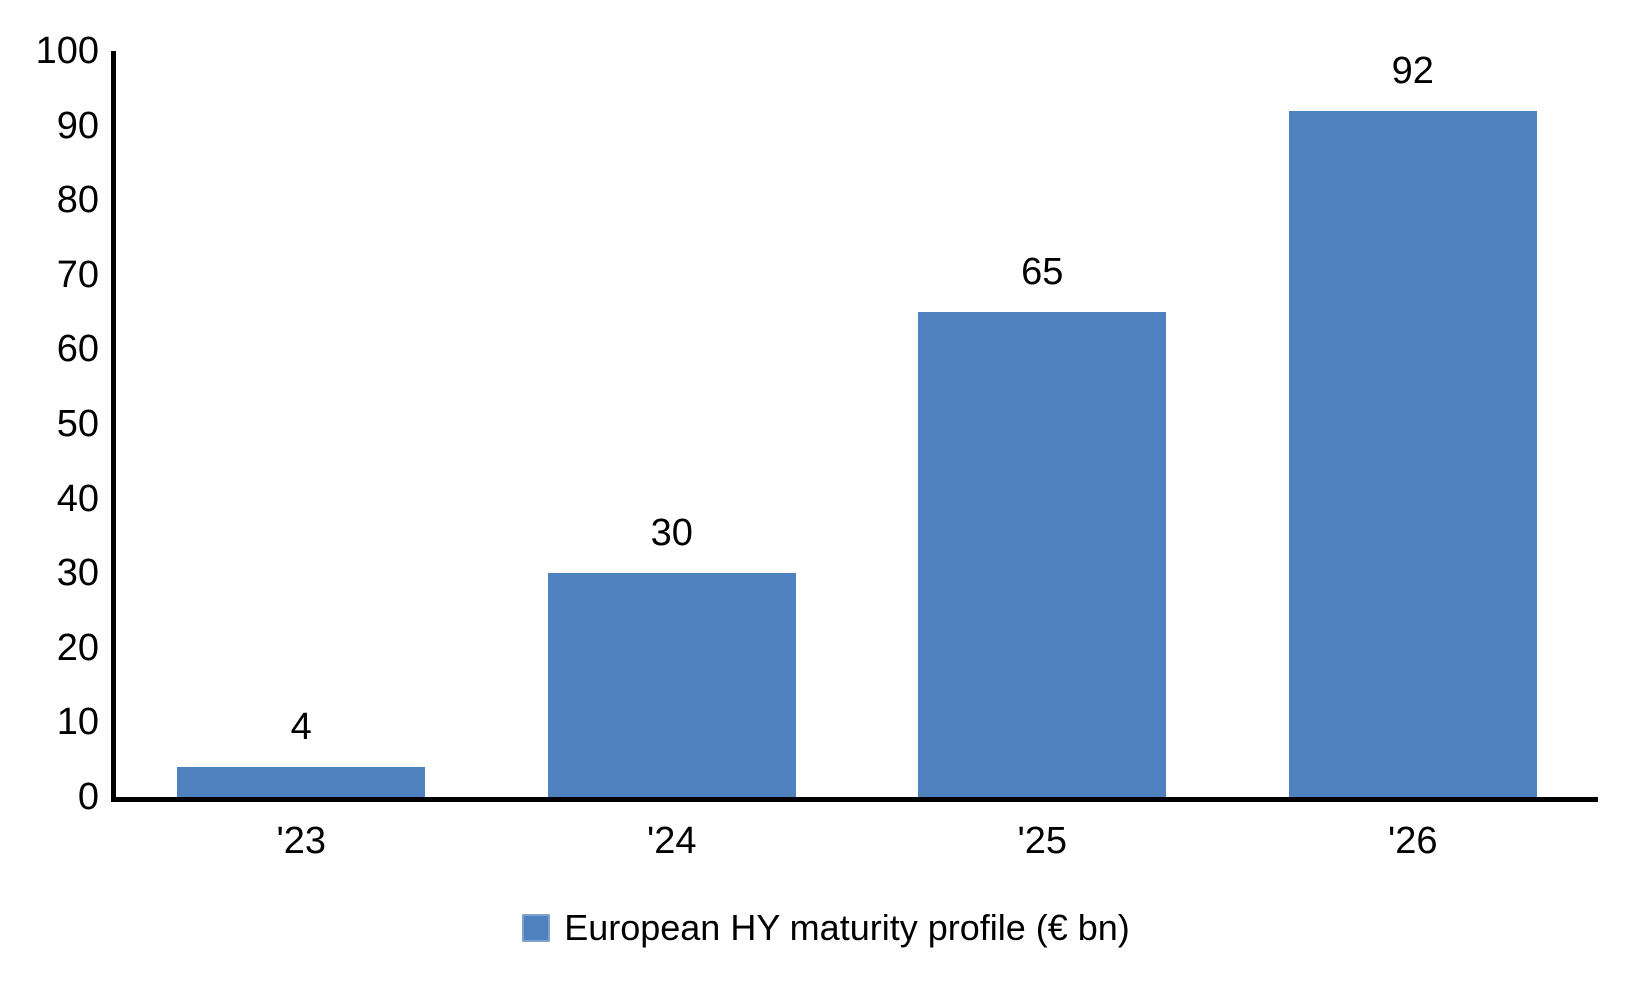  What do you see at coordinates (77, 498) in the screenshot?
I see `y-tick-label: 40` at bounding box center [77, 498].